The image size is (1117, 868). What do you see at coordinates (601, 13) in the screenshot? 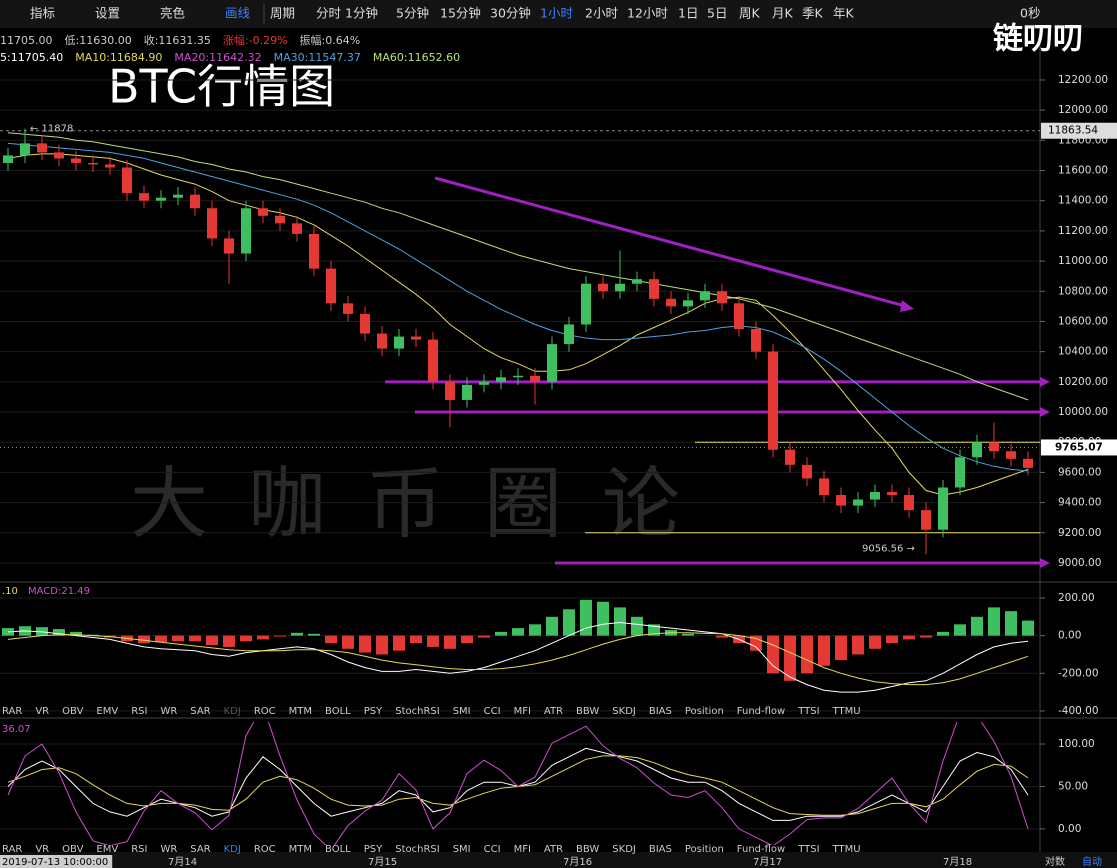
I see `toolbar-item: 2小时` at bounding box center [601, 13].